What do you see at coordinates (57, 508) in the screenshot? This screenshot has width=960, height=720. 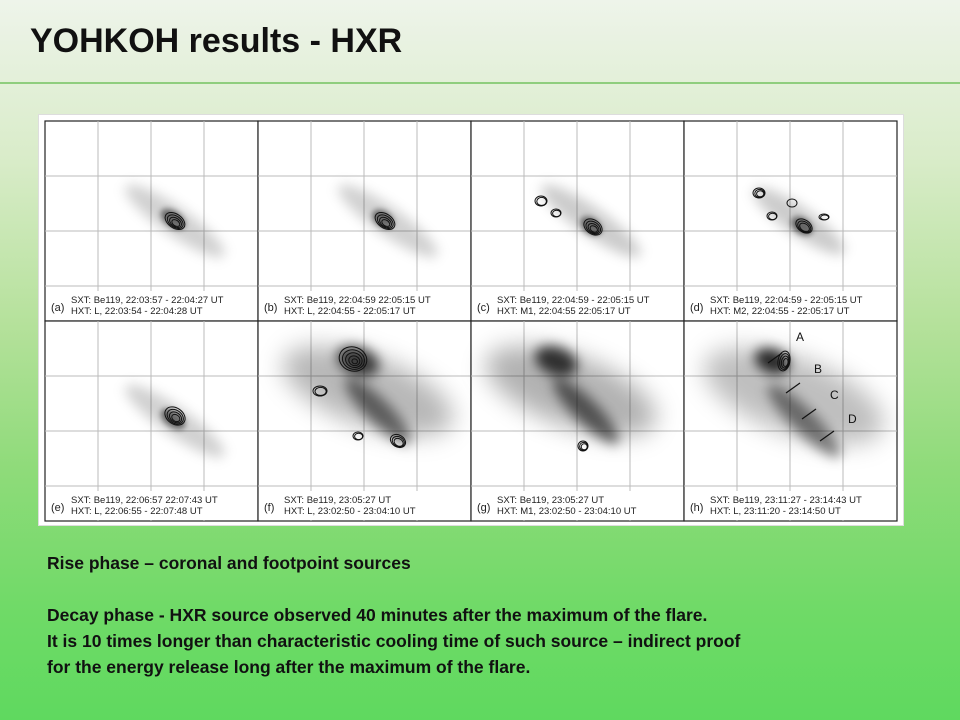 I see `panel-letter: (e)` at bounding box center [57, 508].